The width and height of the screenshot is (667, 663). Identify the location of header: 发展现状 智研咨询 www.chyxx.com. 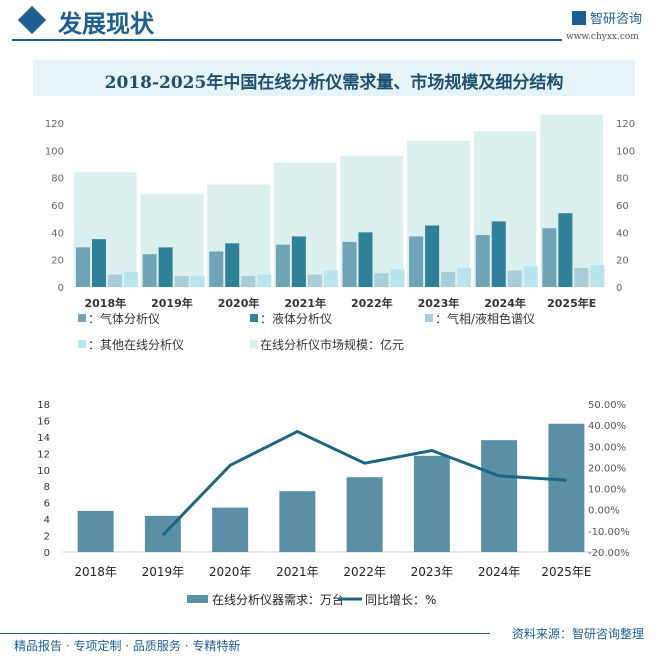
(333, 25).